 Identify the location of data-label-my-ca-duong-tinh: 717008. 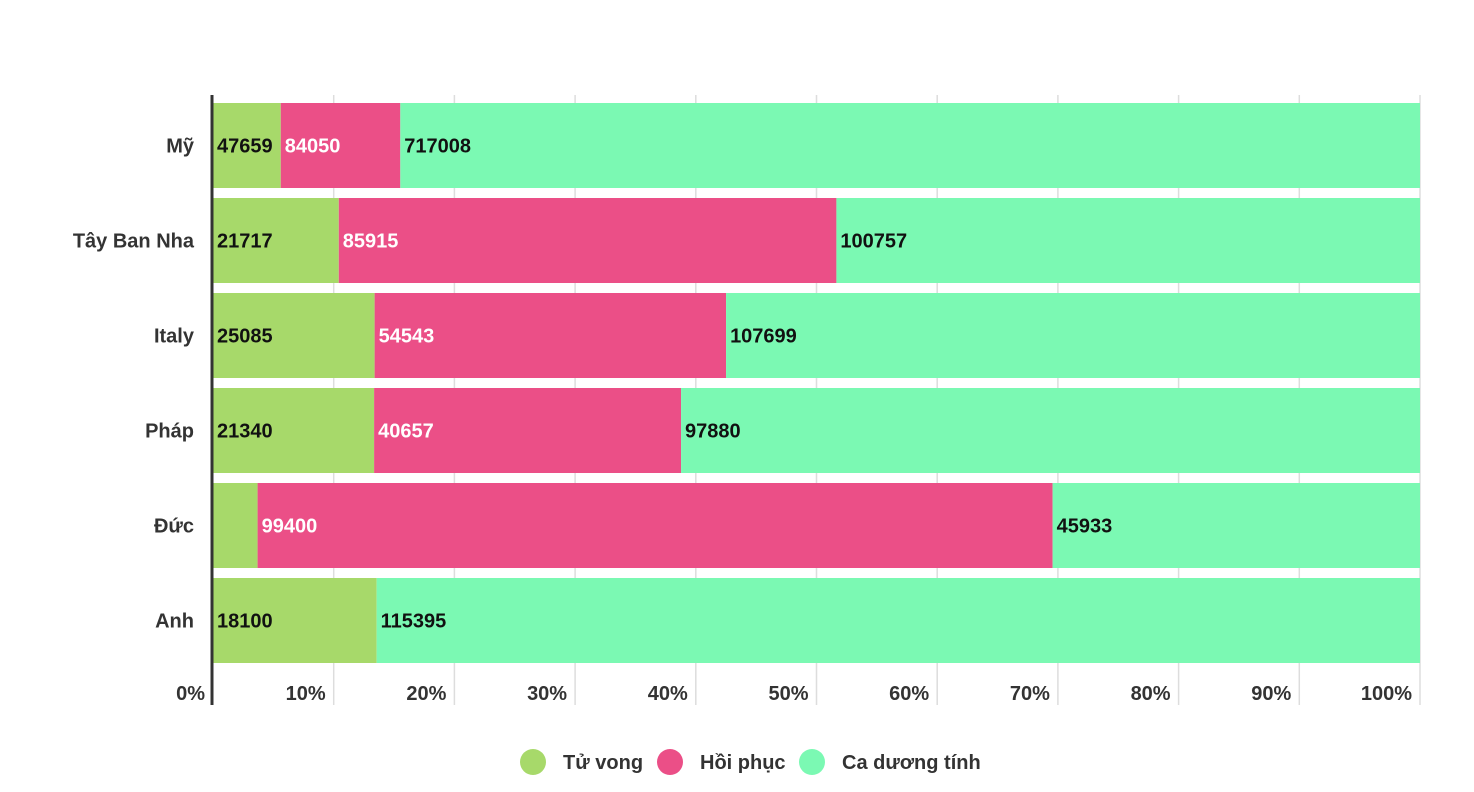
(437, 147).